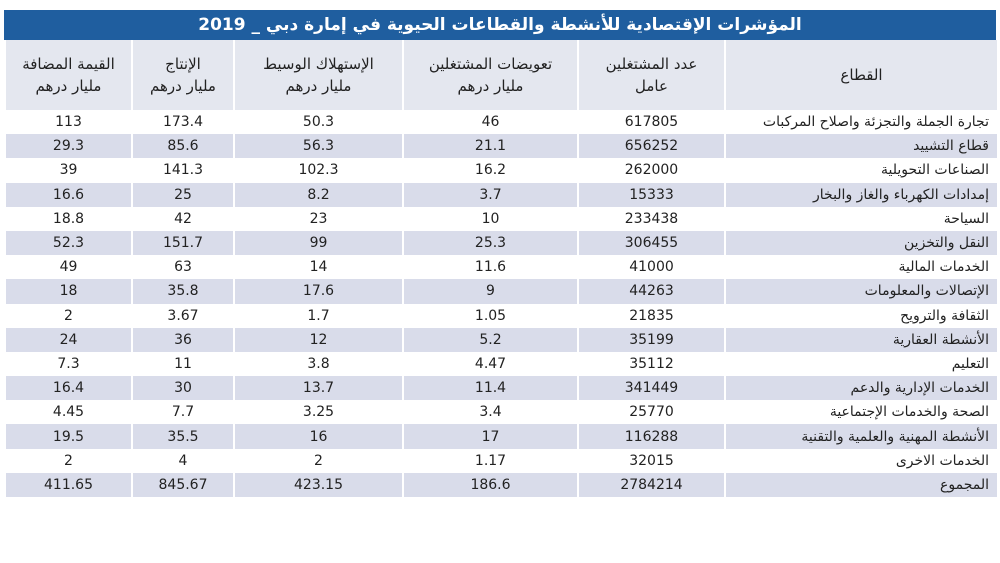 This screenshot has width=1000, height=563. Describe the element at coordinates (318, 122) in the screenshot. I see `cell-intermediate-consumption: 50.3` at that location.